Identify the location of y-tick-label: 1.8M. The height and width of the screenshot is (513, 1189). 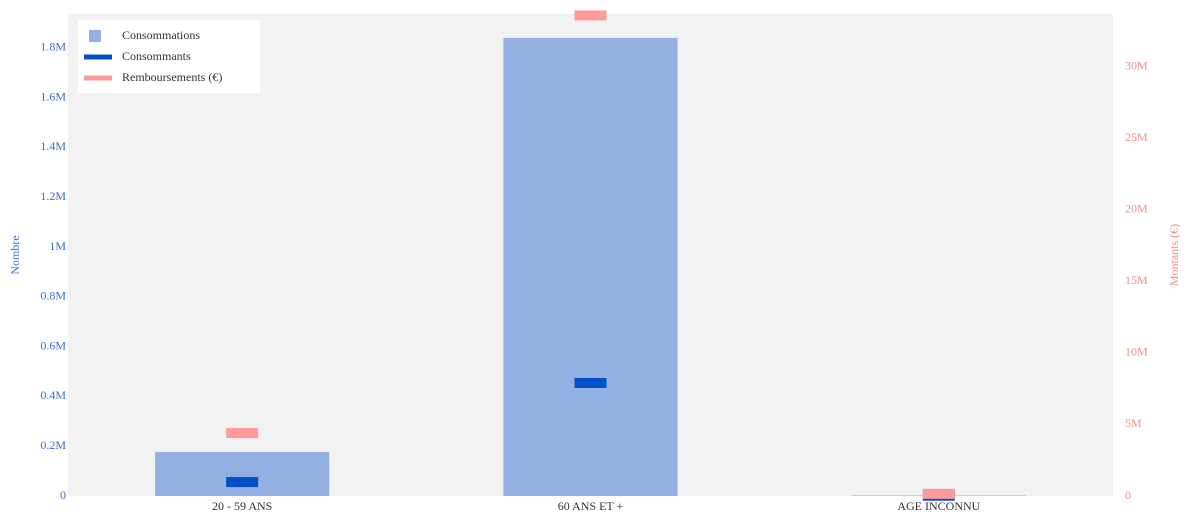
(53, 47).